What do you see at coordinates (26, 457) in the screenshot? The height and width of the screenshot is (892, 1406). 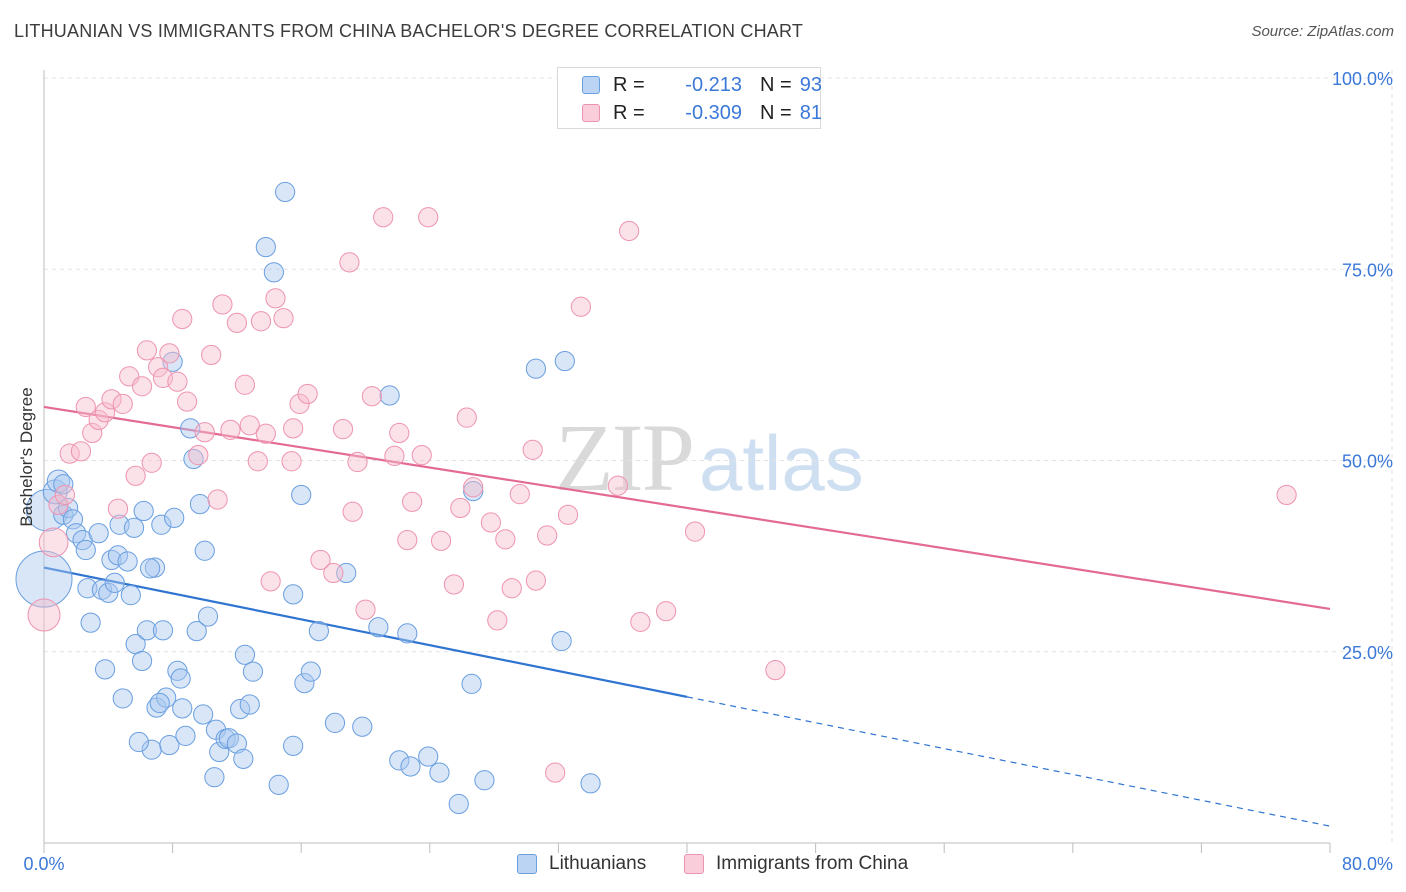 I see `y-axis-title: Bachelor's Degree` at bounding box center [26, 457].